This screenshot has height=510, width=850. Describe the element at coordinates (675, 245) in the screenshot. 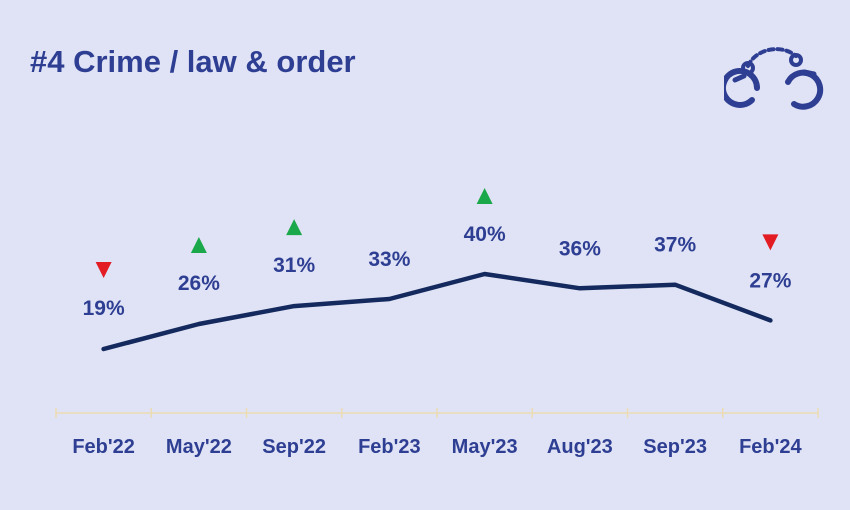

I see `data-label: 37%` at that location.